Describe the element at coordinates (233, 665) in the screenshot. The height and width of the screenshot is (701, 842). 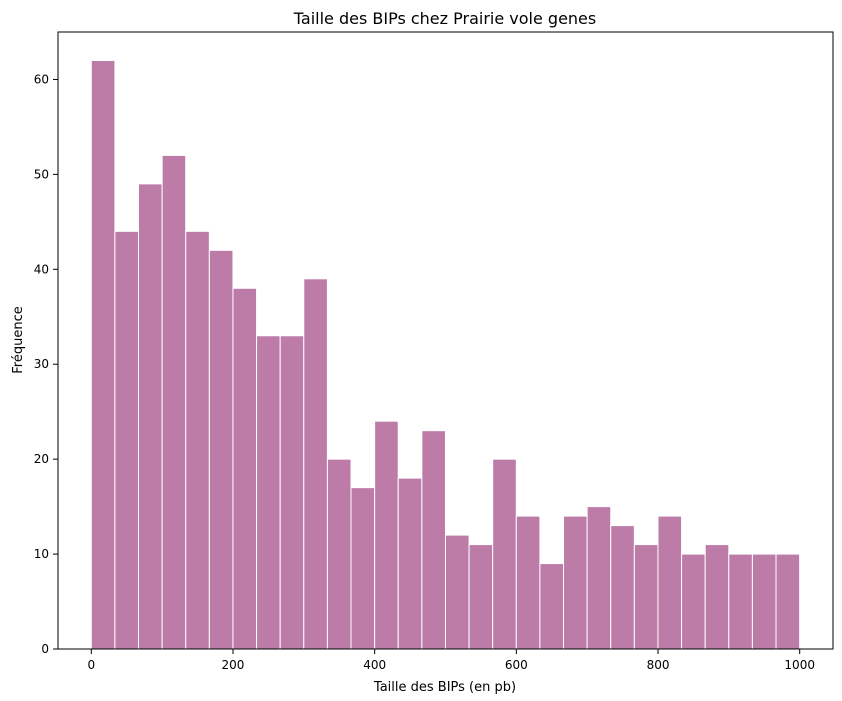
I see `x-tick-label: 200` at that location.